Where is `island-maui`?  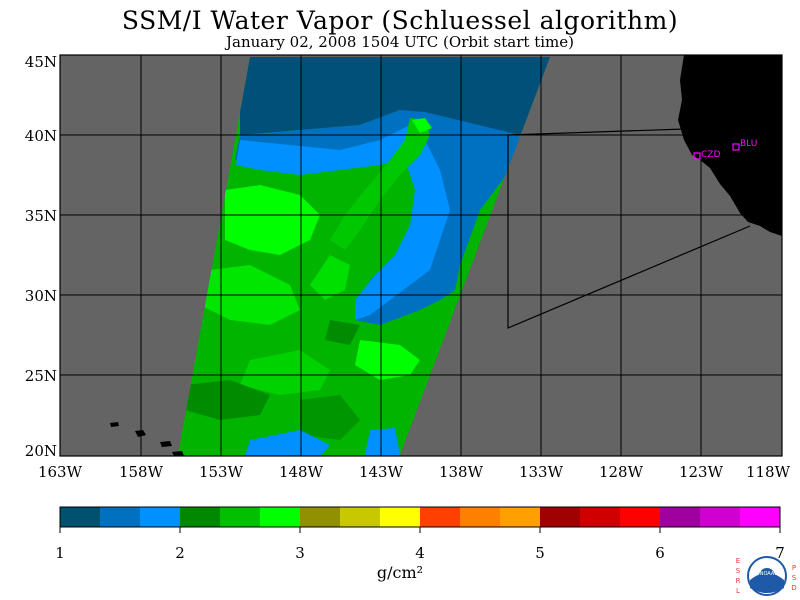 island-maui is located at coordinates (166, 444).